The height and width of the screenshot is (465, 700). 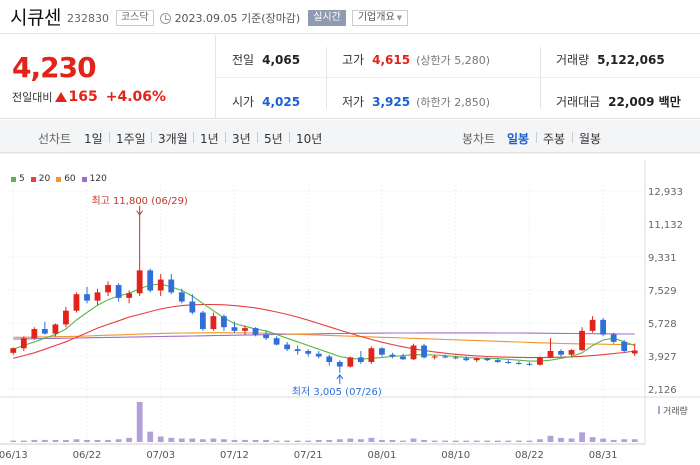 I want to click on stat-volume-label: 거래량, so click(x=573, y=60).